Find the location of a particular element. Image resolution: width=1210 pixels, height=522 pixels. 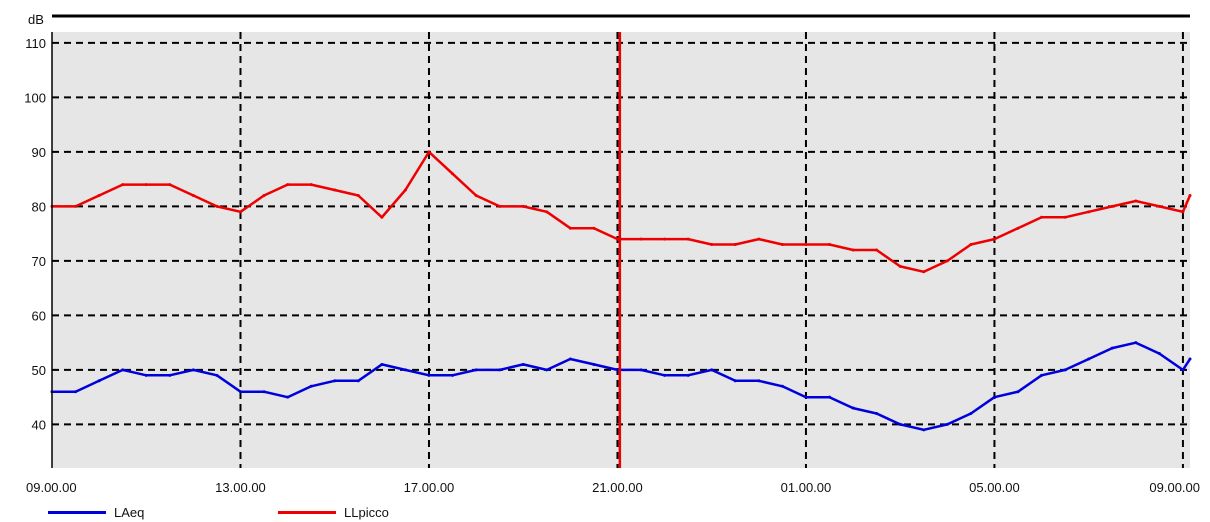

x-tick-label: 13.00.00 is located at coordinates (240, 487).